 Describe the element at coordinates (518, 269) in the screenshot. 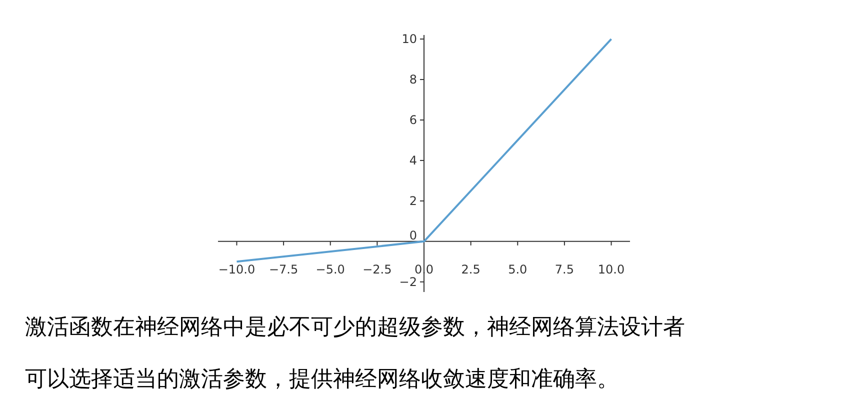

I see `x-tick-label: 5.0` at that location.